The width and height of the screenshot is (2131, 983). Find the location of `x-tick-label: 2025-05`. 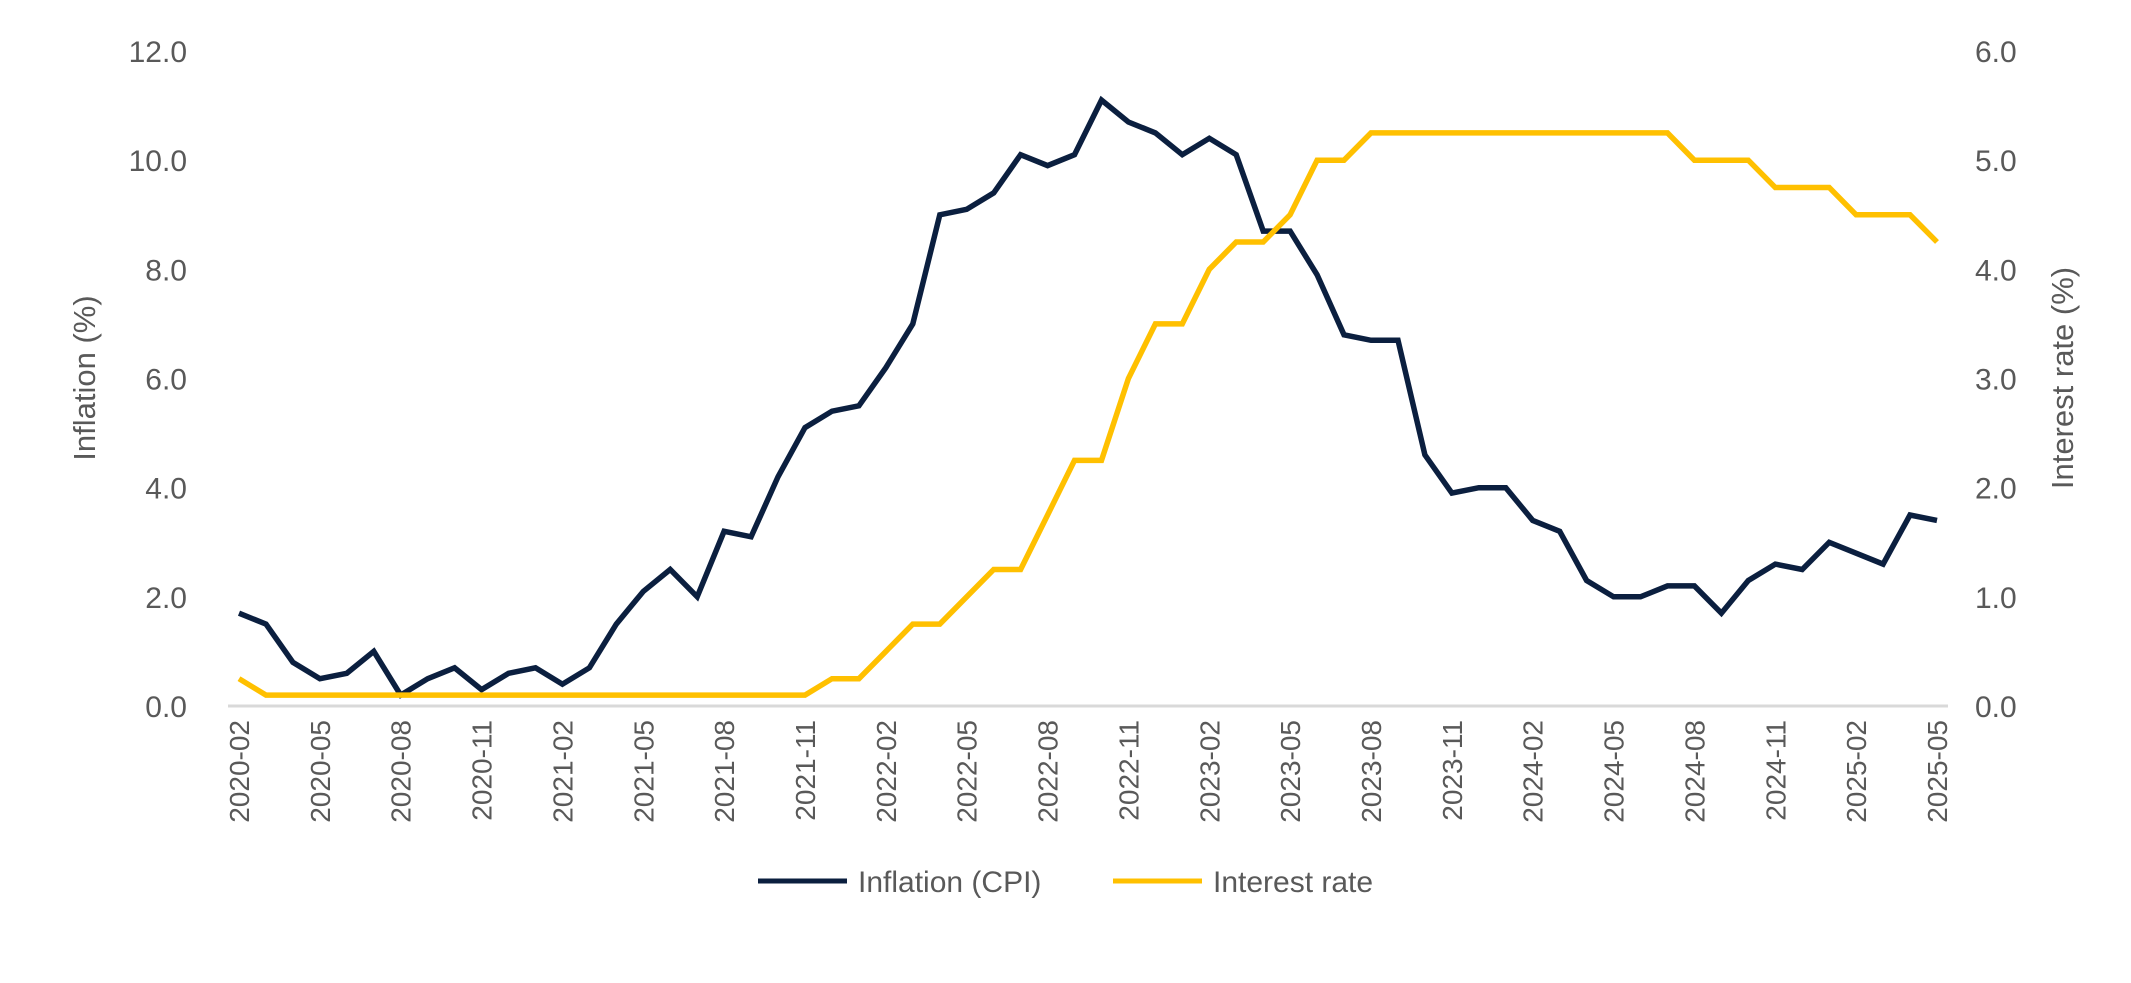

x-tick-label: 2025-05 is located at coordinates (1937, 771).